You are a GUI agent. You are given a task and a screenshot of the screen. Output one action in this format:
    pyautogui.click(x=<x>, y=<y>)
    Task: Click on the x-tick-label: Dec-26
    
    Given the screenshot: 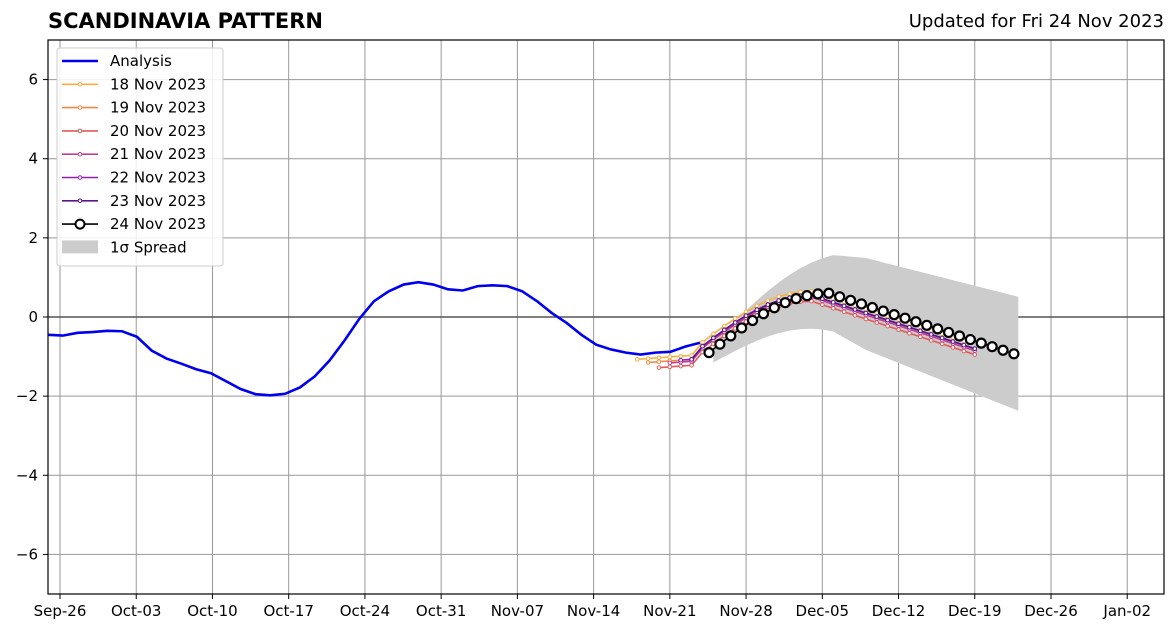 What is the action you would take?
    pyautogui.click(x=1051, y=611)
    